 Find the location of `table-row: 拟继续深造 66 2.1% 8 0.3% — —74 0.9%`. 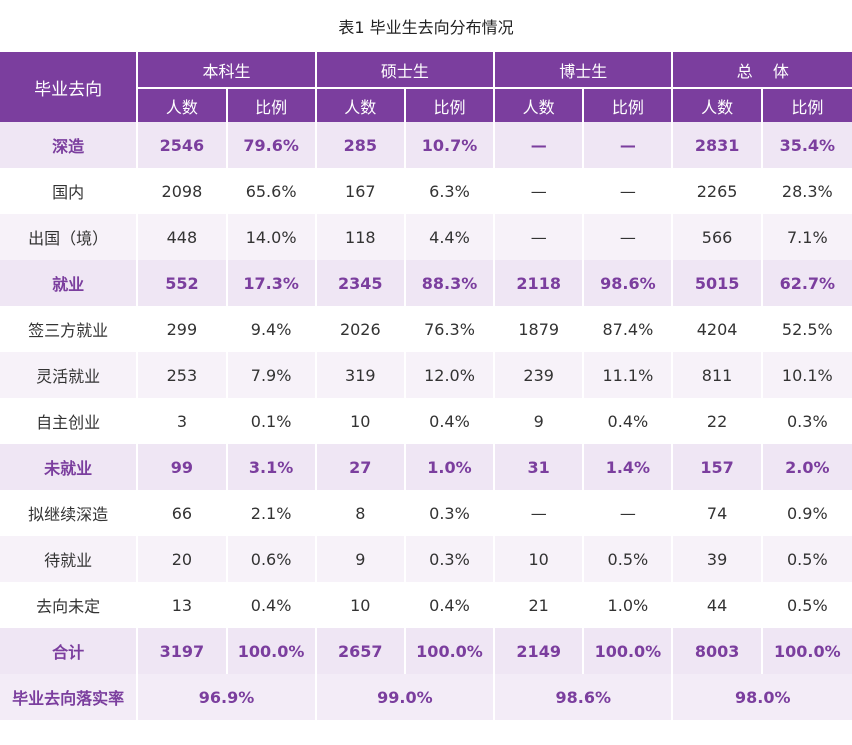

table-row: 拟继续深造 66 2.1% 8 0.3% — —74 0.9% is located at coordinates (426, 513).